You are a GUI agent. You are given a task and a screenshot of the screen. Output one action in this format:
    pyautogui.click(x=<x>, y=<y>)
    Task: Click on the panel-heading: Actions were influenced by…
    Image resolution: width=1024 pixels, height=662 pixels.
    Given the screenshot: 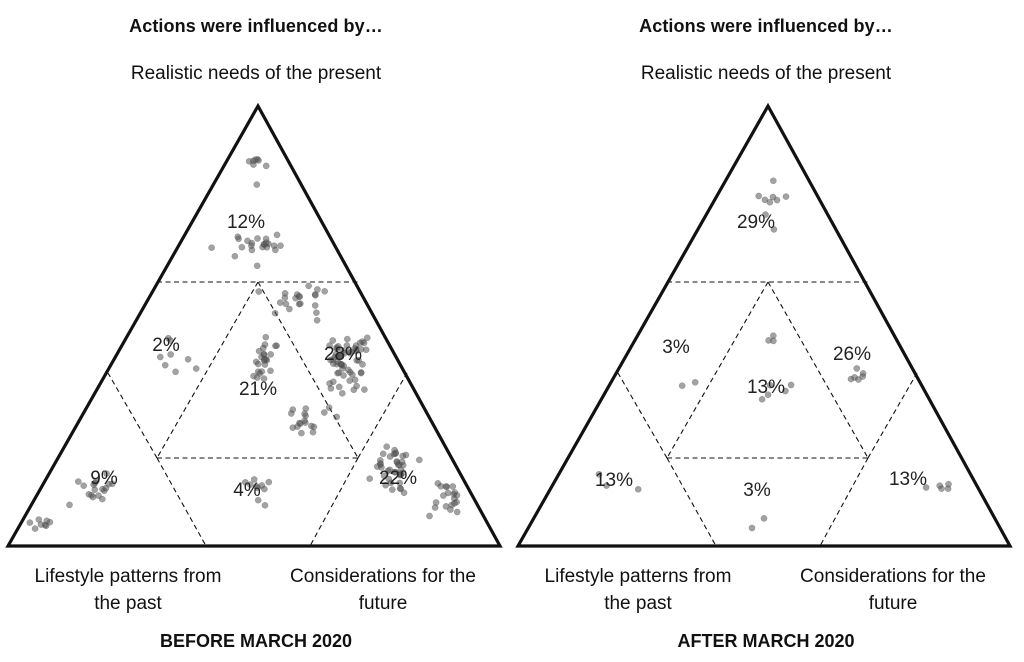 What is the action you would take?
    pyautogui.click(x=766, y=26)
    